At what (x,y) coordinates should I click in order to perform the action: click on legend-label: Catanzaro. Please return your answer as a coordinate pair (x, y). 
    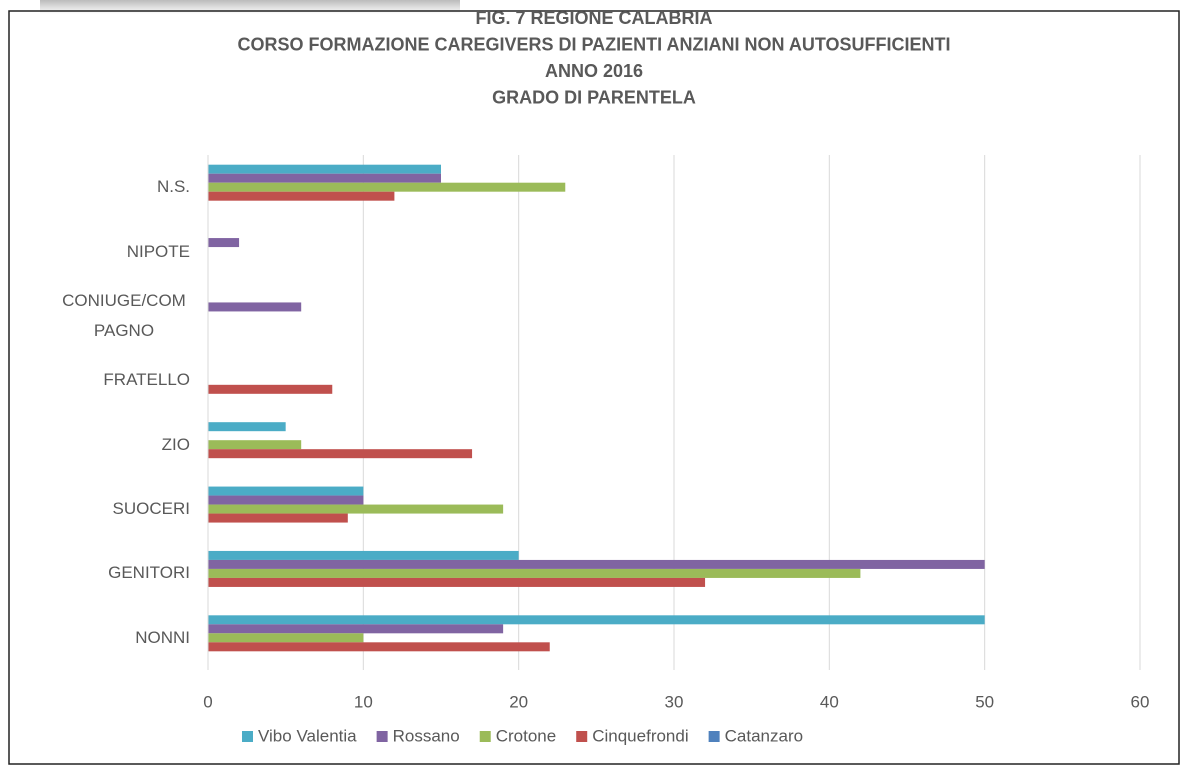
    Looking at the image, I should click on (764, 735).